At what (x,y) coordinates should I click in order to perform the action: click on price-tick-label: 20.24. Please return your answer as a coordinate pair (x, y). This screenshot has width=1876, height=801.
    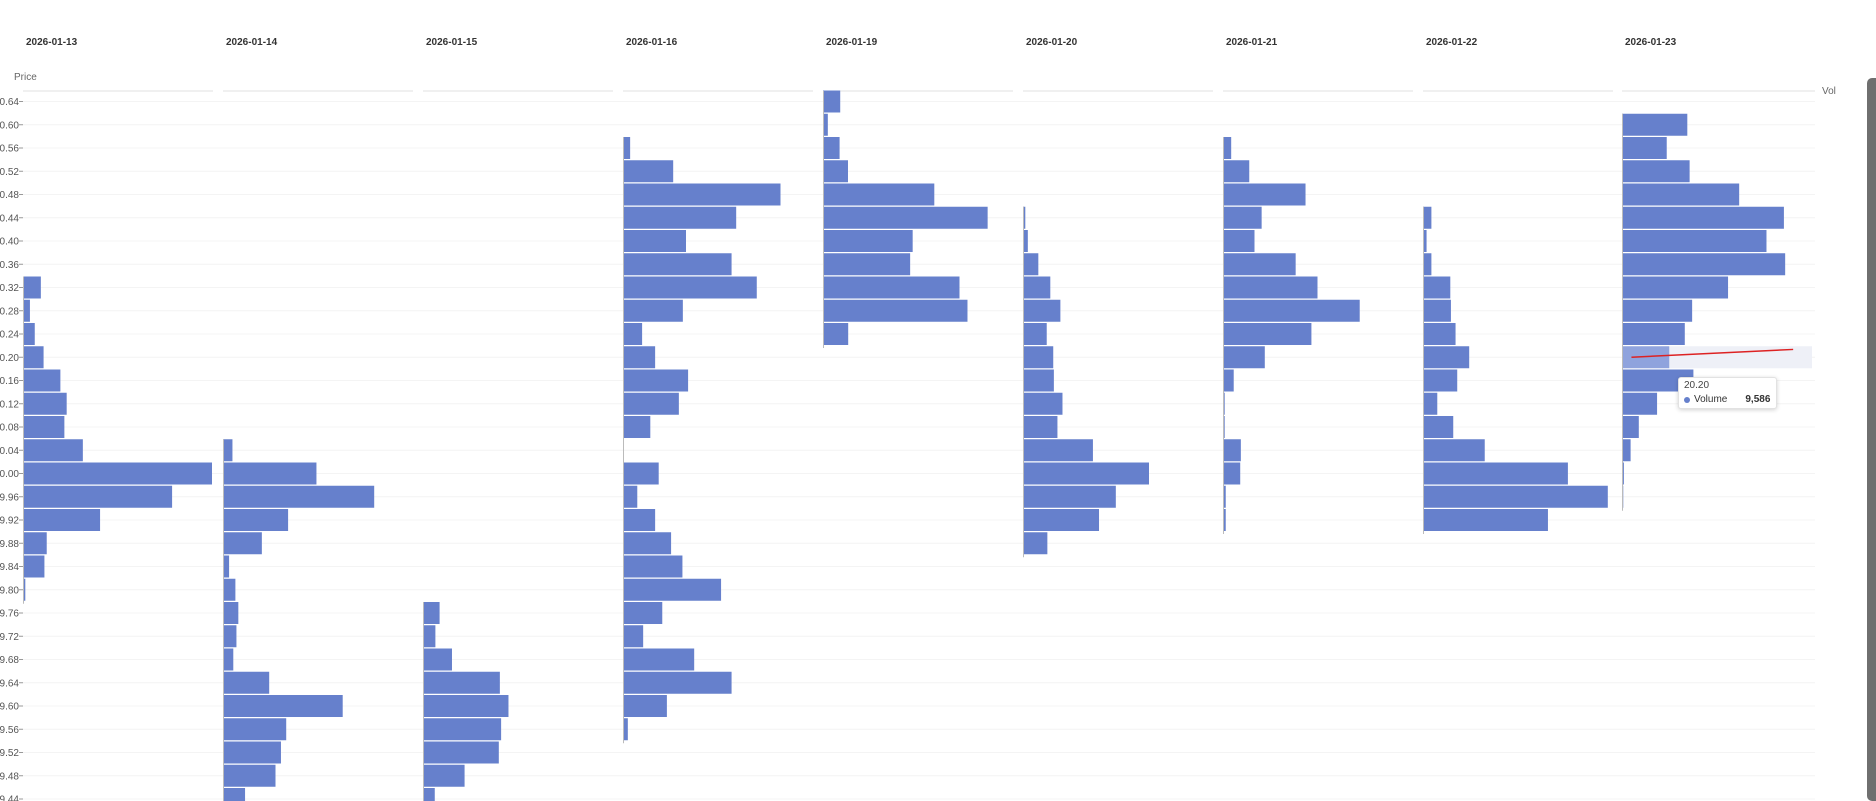
    Looking at the image, I should click on (9, 335).